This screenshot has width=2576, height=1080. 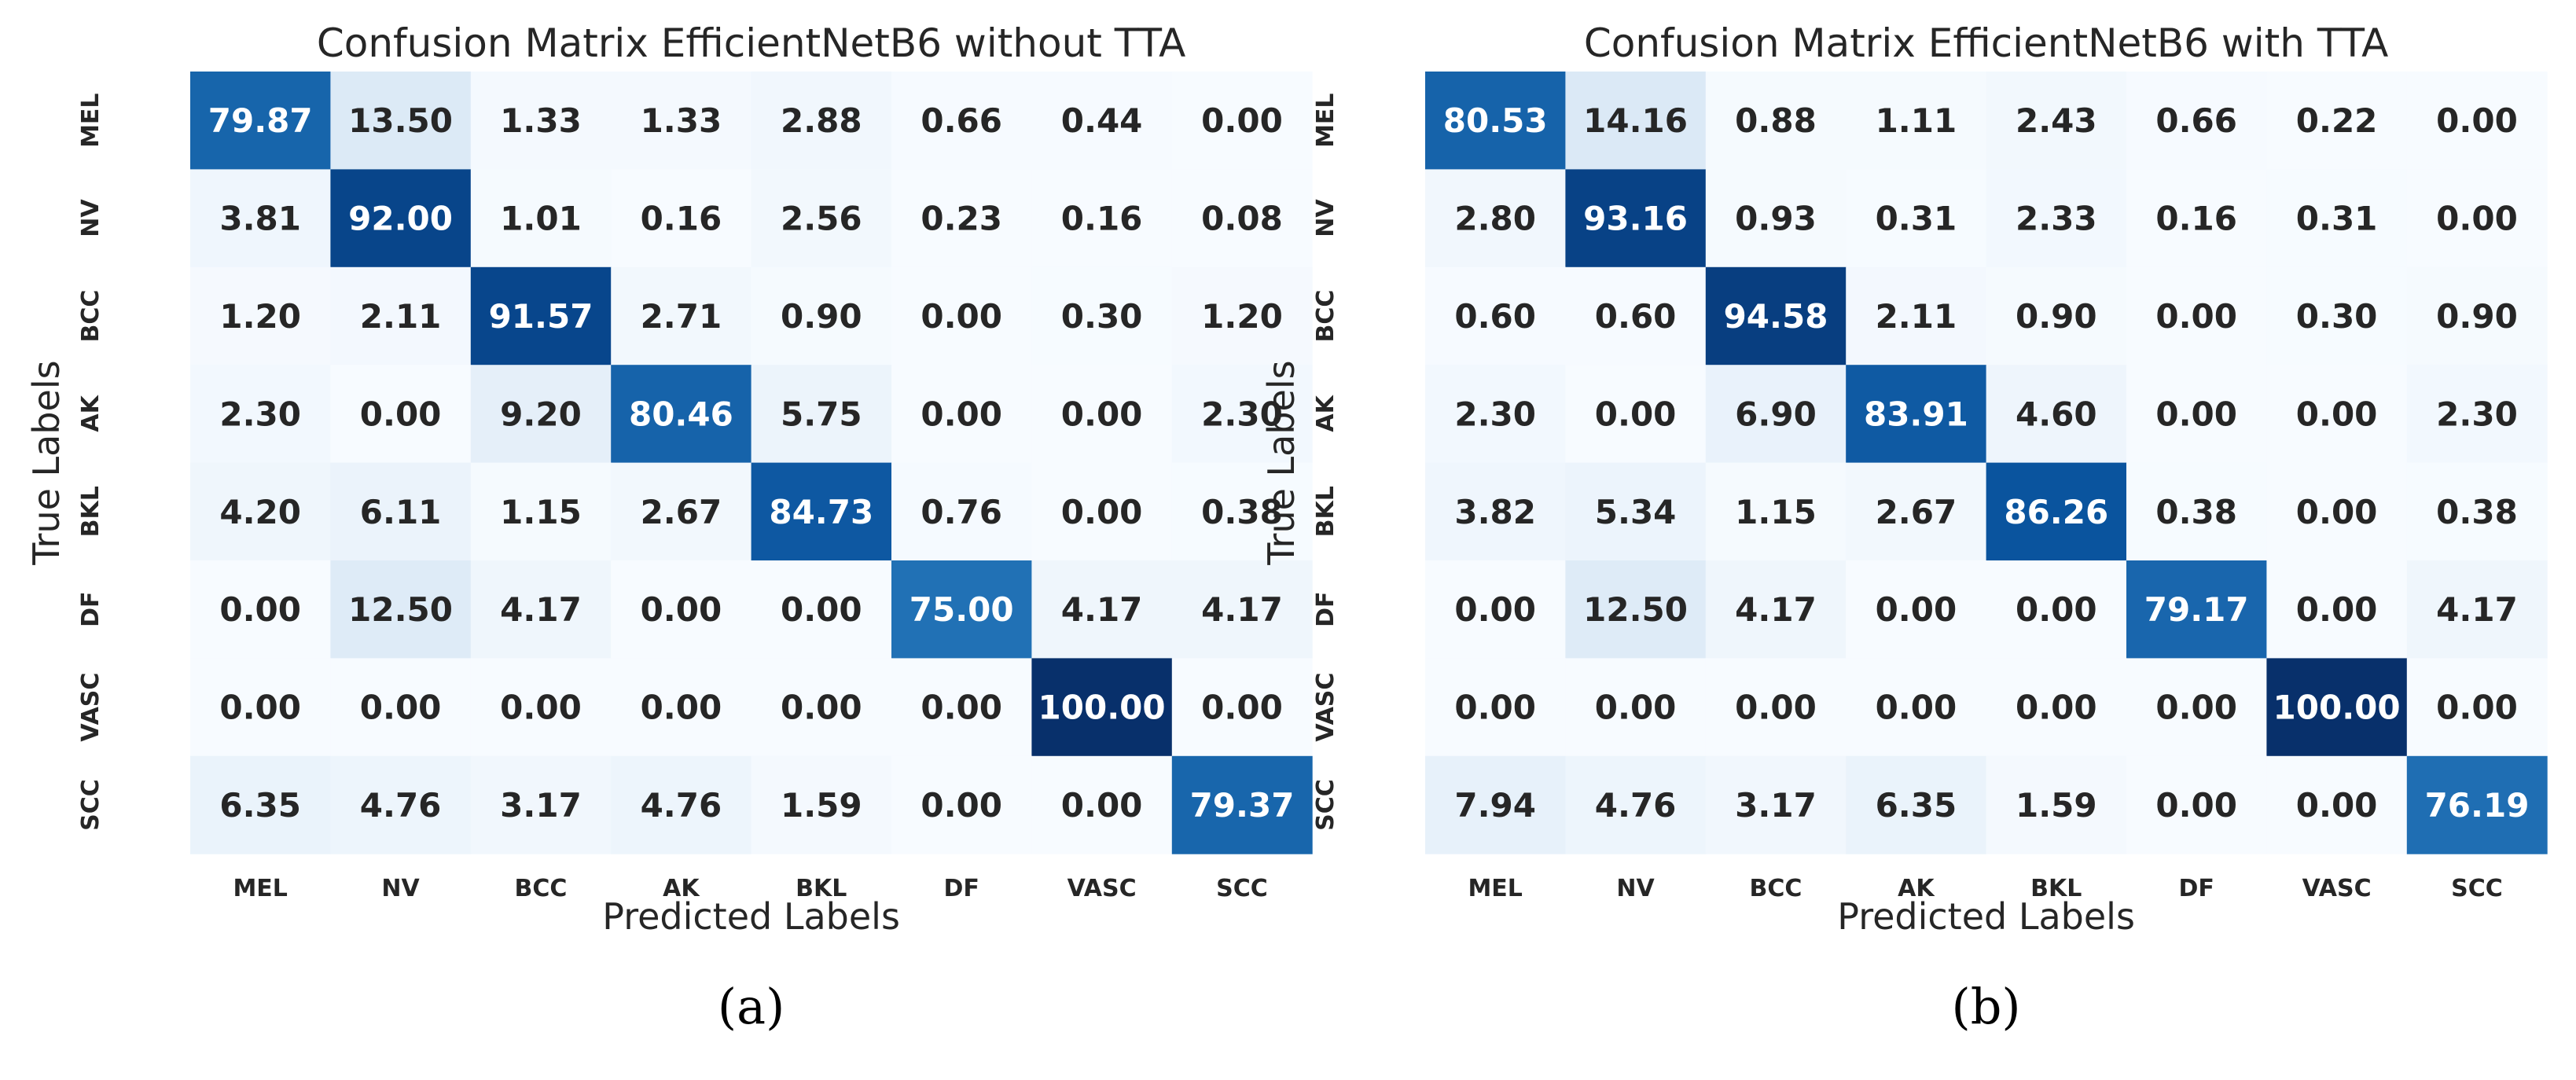 I want to click on x-tick-label: NV, so click(x=1635, y=888).